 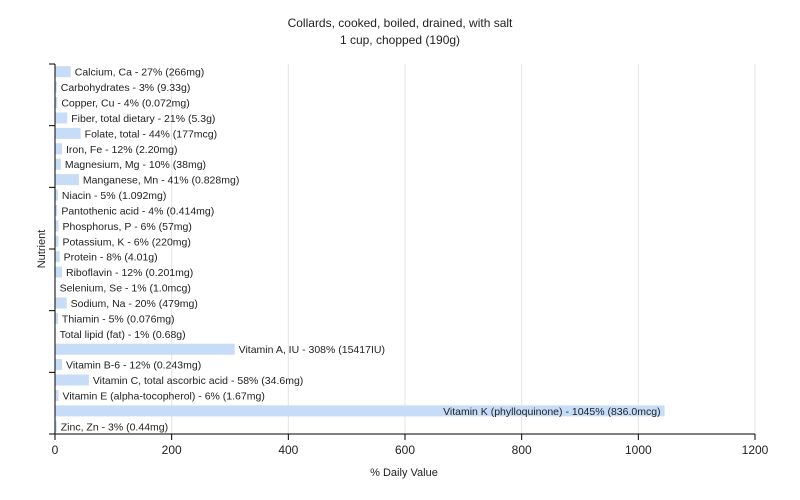 What do you see at coordinates (312, 350) in the screenshot?
I see `bar-label-18: Vitamin A, IU - 308% (15417IU)` at bounding box center [312, 350].